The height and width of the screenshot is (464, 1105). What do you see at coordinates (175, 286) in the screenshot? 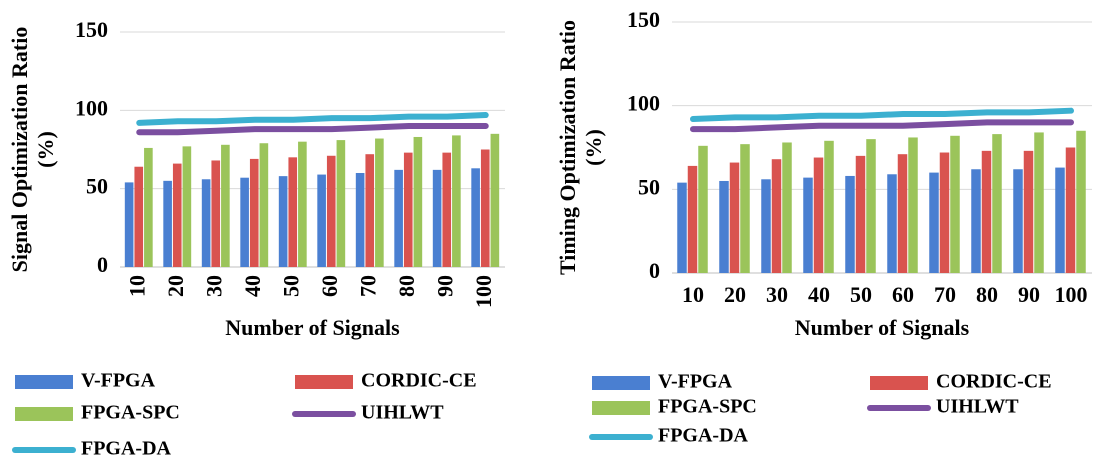
I see `x-tick-label: 20` at bounding box center [175, 286].